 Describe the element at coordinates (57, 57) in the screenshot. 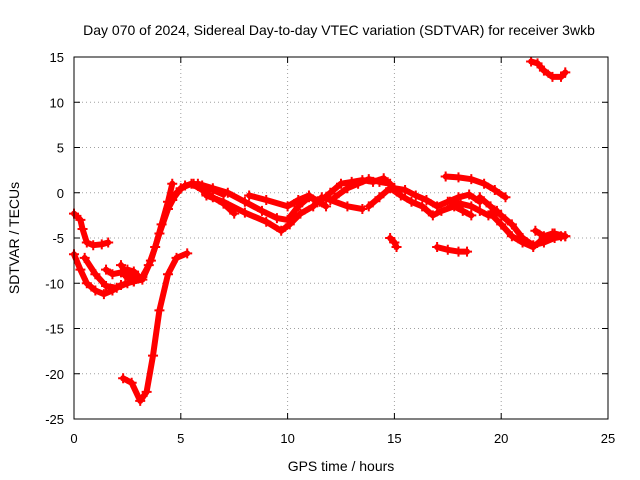

I see `y-tick-label: 15` at that location.